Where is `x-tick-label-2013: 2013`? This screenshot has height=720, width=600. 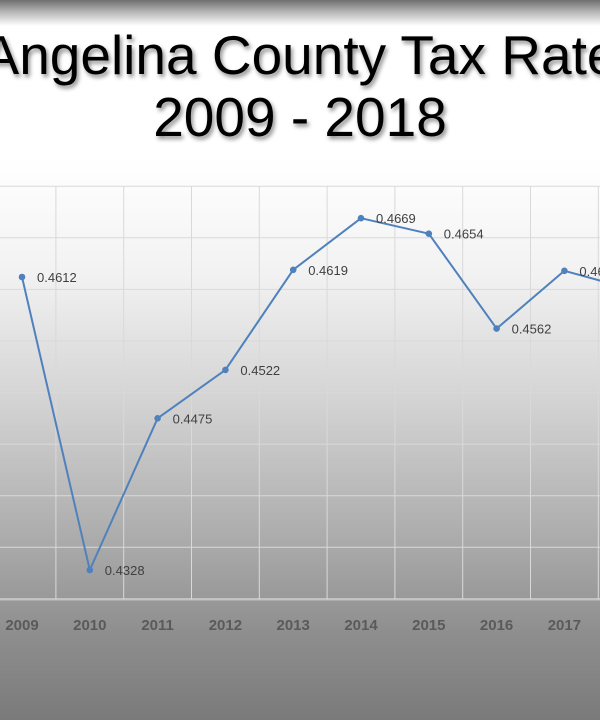 x-tick-label-2013: 2013 is located at coordinates (293, 625).